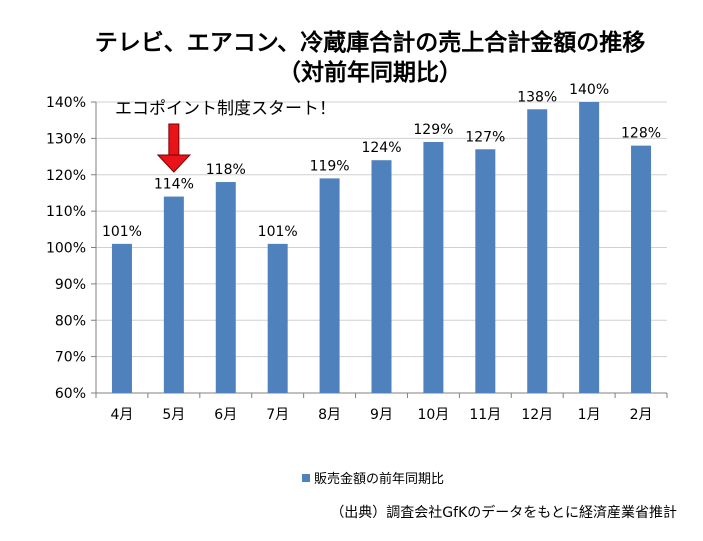 The image size is (703, 541). I want to click on x-tick-label: 12月, so click(537, 415).